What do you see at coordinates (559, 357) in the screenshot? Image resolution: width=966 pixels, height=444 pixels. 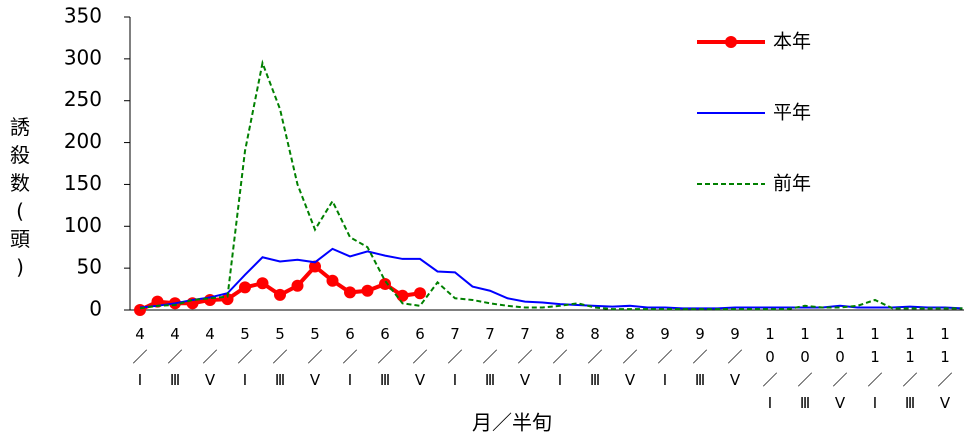 I see `x-tick-label: 8 ／ Ⅰ` at bounding box center [559, 357].